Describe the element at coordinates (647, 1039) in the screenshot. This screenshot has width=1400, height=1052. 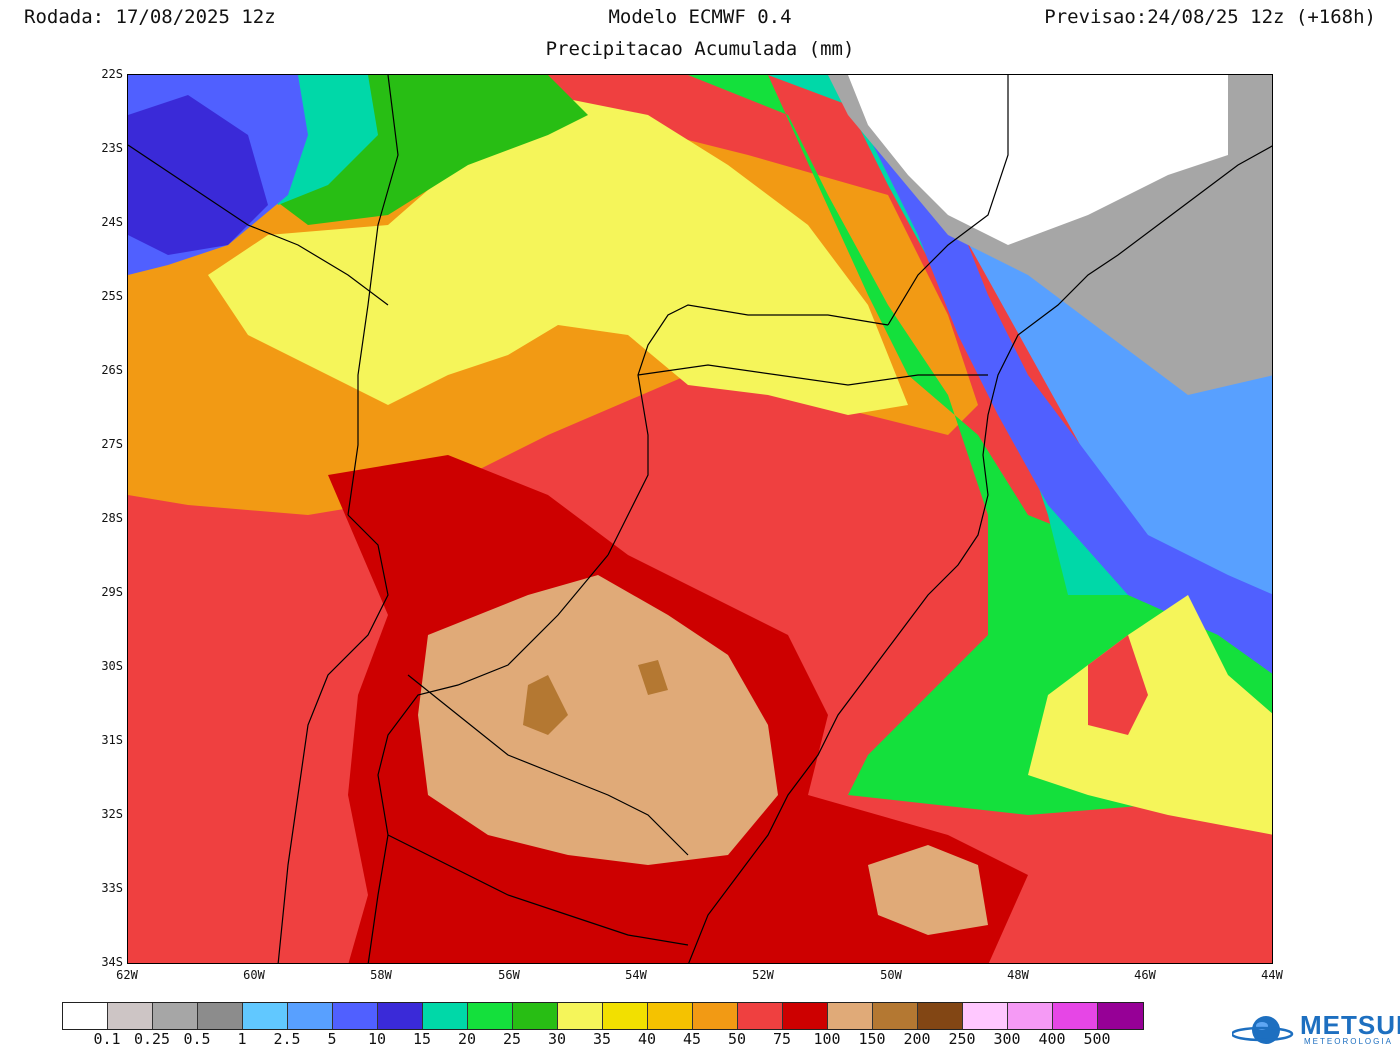
I see `legend-label: 40` at that location.